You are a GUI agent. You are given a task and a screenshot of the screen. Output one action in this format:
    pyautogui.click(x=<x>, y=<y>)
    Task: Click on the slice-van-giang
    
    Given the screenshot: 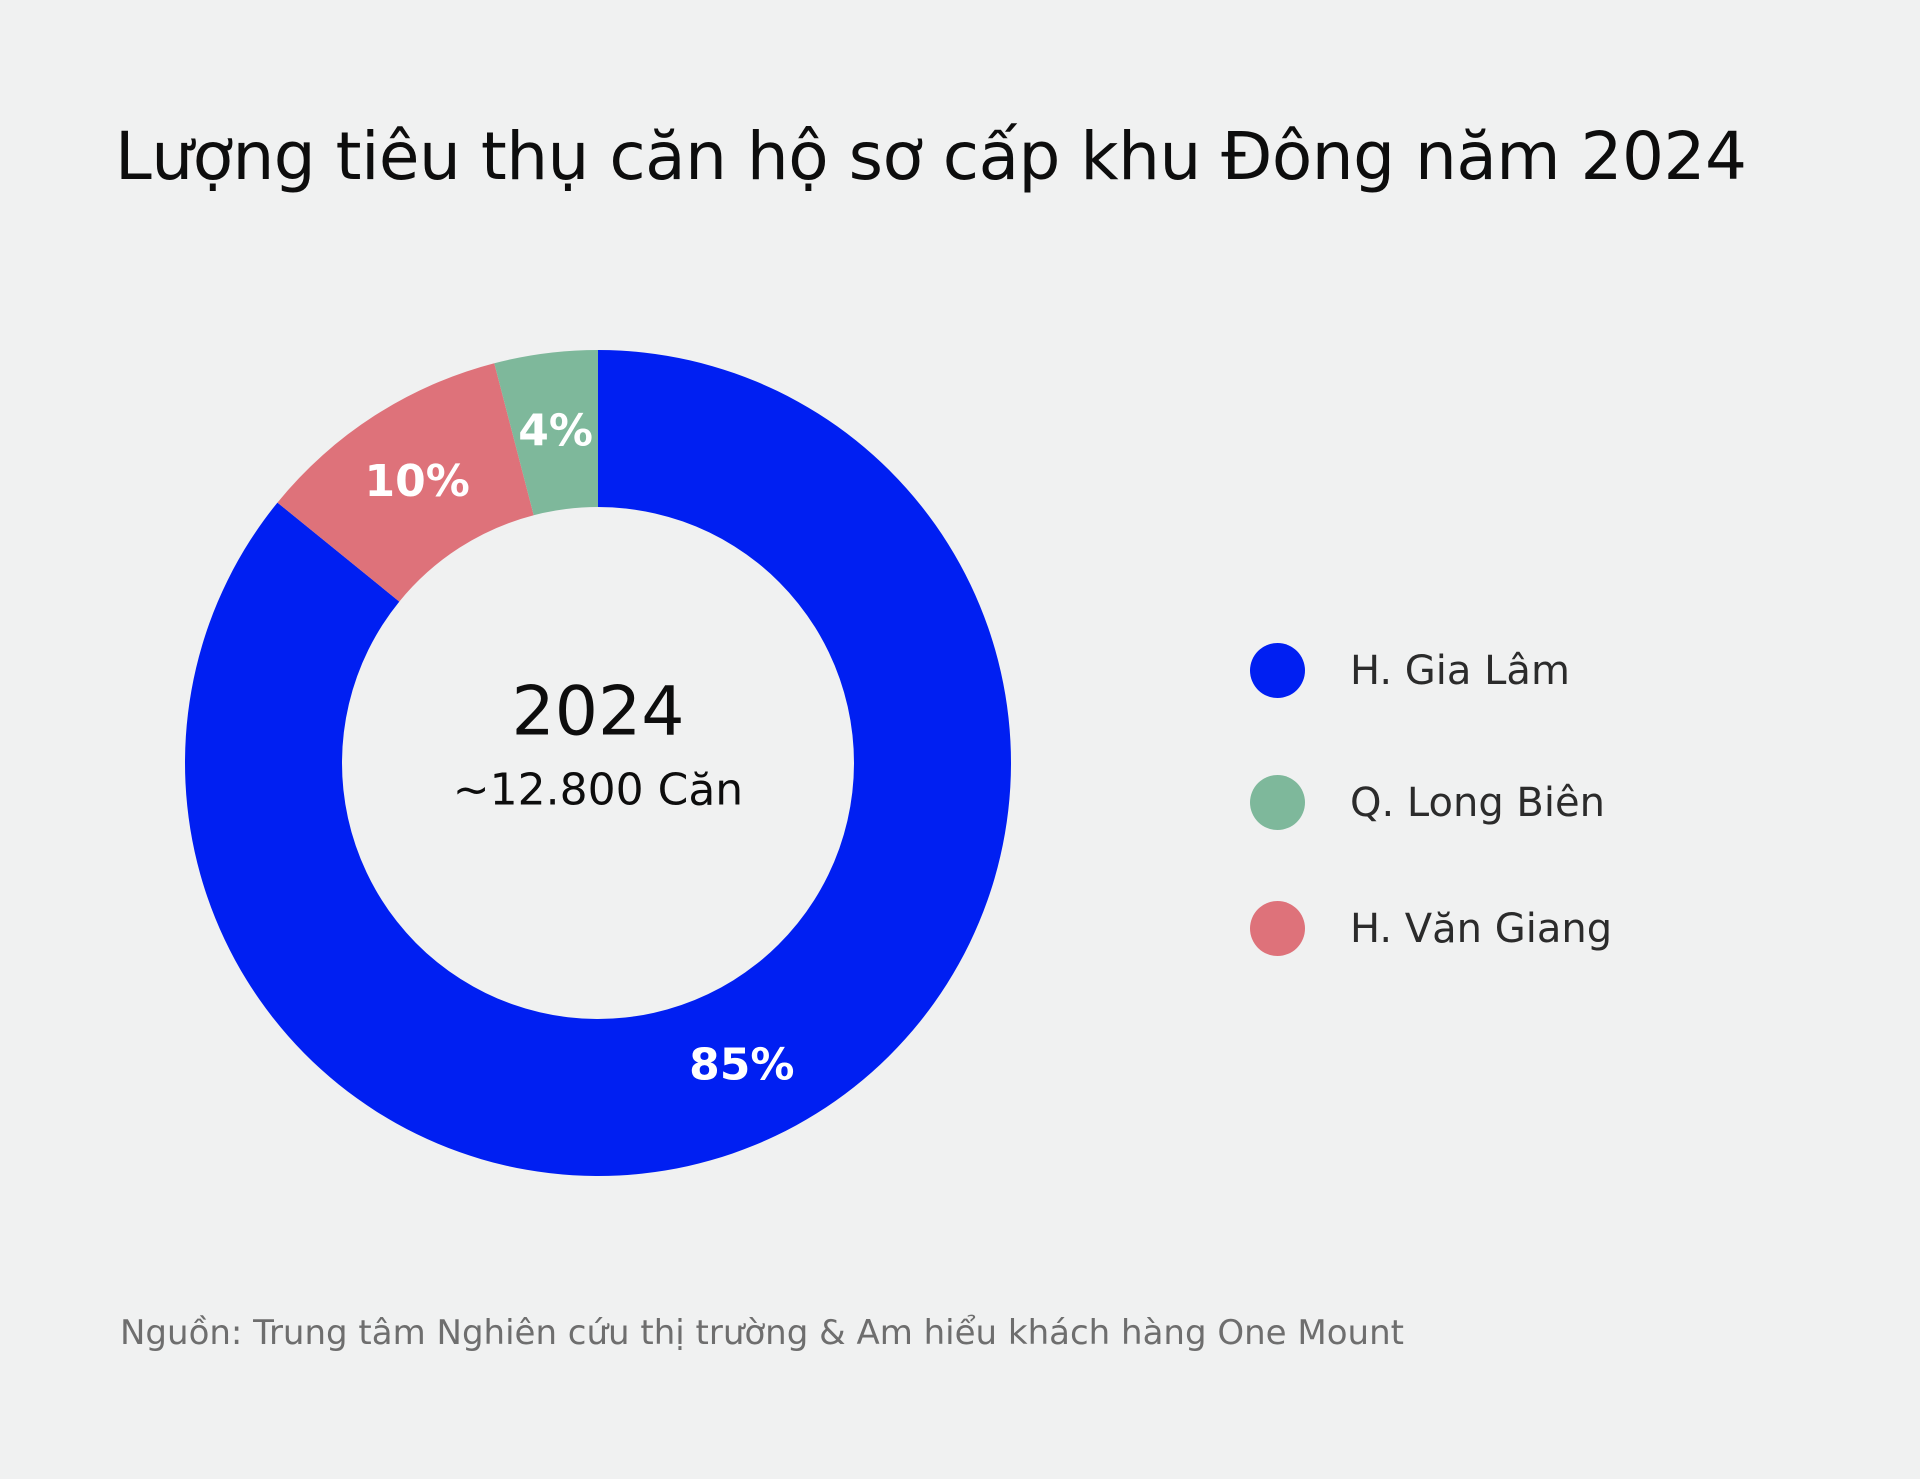 What is the action you would take?
    pyautogui.click(x=405, y=482)
    